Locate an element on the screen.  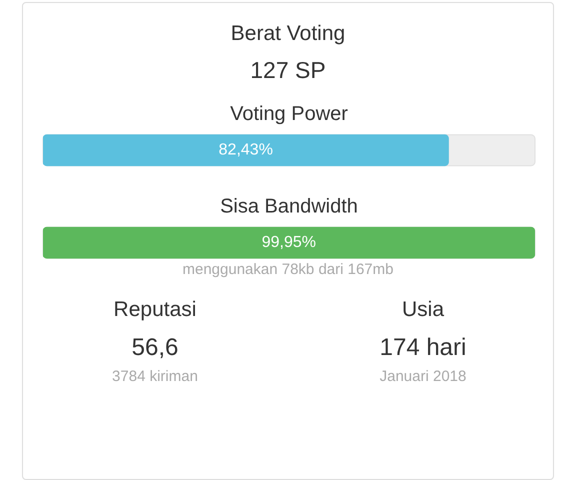
text: Januari 2018 is located at coordinates (423, 377).